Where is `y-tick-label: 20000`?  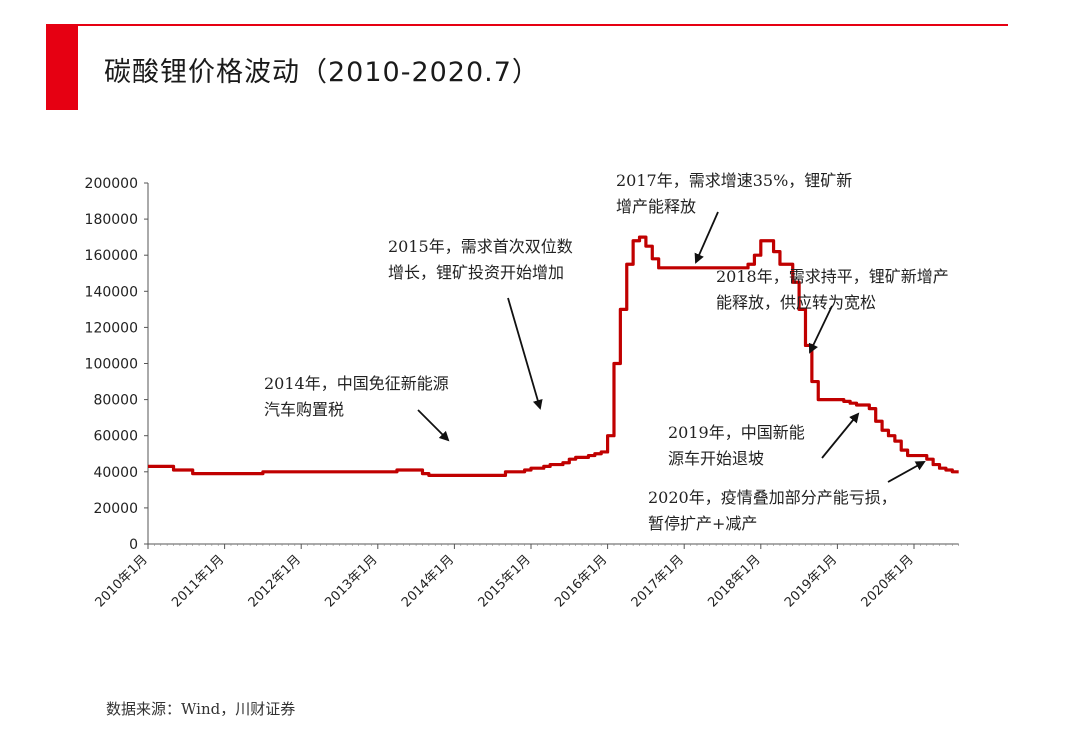
y-tick-label: 20000 is located at coordinates (115, 509).